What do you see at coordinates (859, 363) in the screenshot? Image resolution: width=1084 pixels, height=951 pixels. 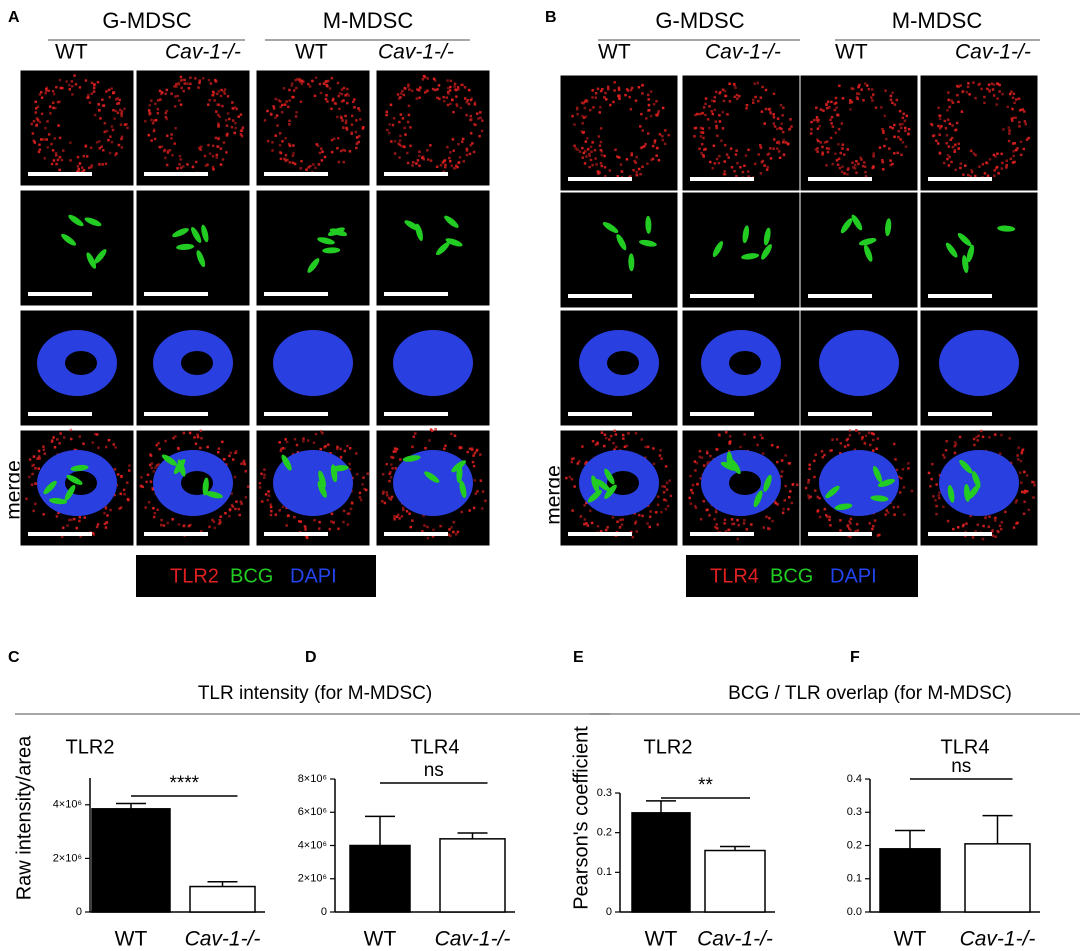 I see `nucleus` at bounding box center [859, 363].